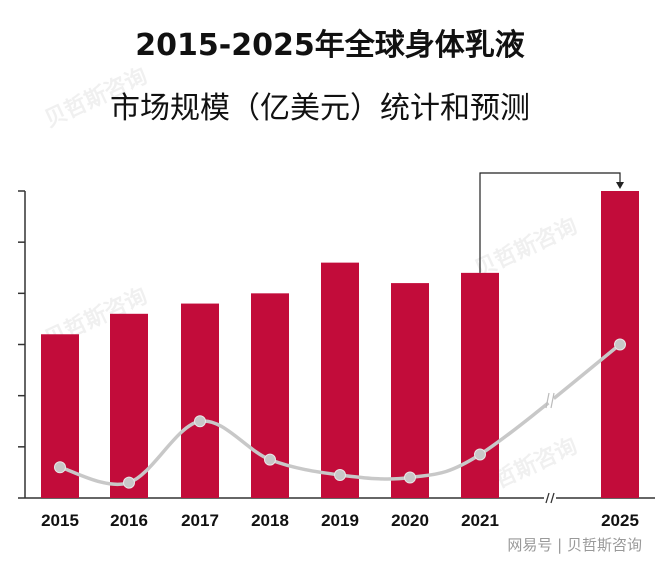 Image resolution: width=660 pixels, height=563 pixels. I want to click on chart-title: 2015-2025年全球身体乳液, so click(330, 45).